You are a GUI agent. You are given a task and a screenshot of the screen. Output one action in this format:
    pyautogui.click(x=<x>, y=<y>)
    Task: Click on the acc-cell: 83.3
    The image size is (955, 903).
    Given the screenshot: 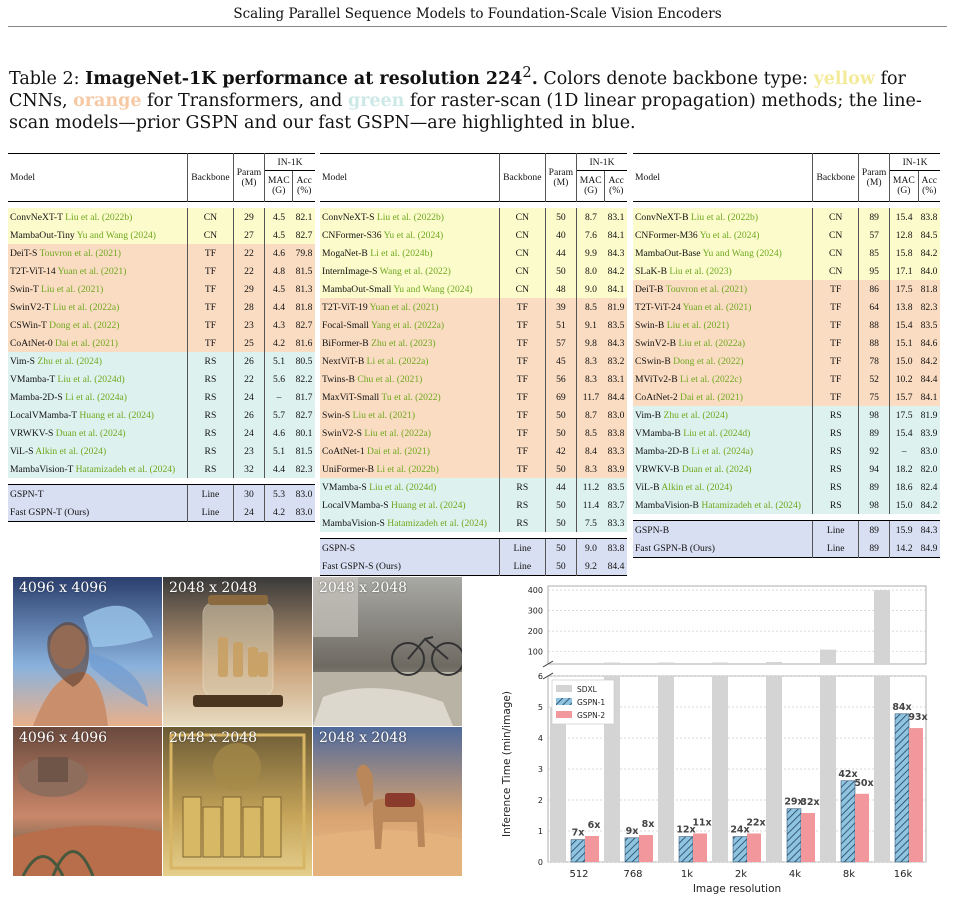 What is the action you would take?
    pyautogui.click(x=616, y=451)
    